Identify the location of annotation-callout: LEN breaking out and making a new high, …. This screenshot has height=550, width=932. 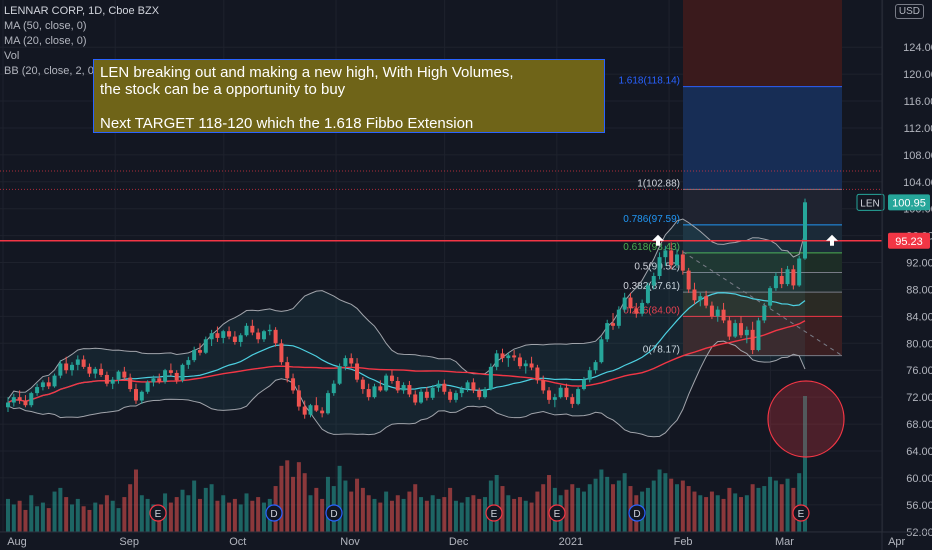
(349, 96).